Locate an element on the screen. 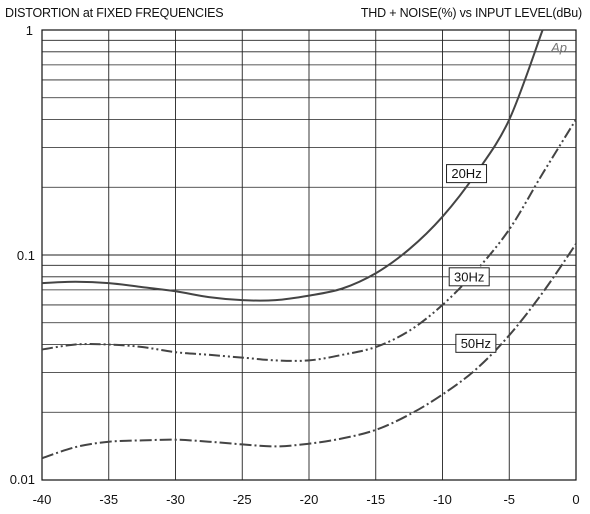 This screenshot has height=514, width=590. y-tick-label: 0.01 is located at coordinates (22, 479).